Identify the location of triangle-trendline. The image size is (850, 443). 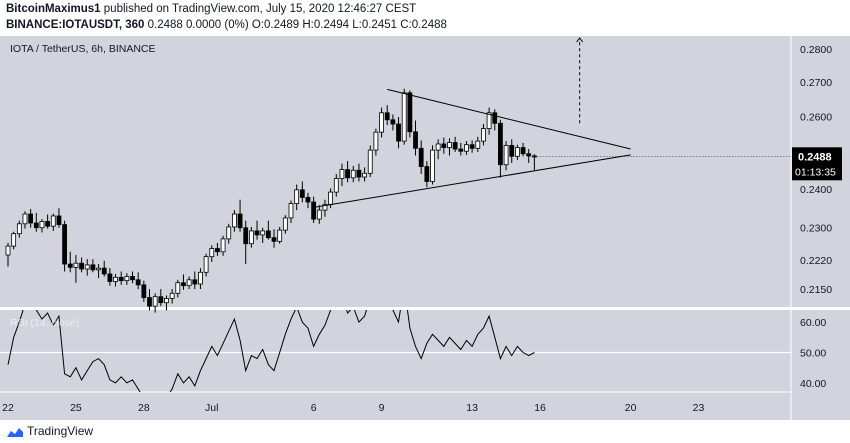
(509, 119).